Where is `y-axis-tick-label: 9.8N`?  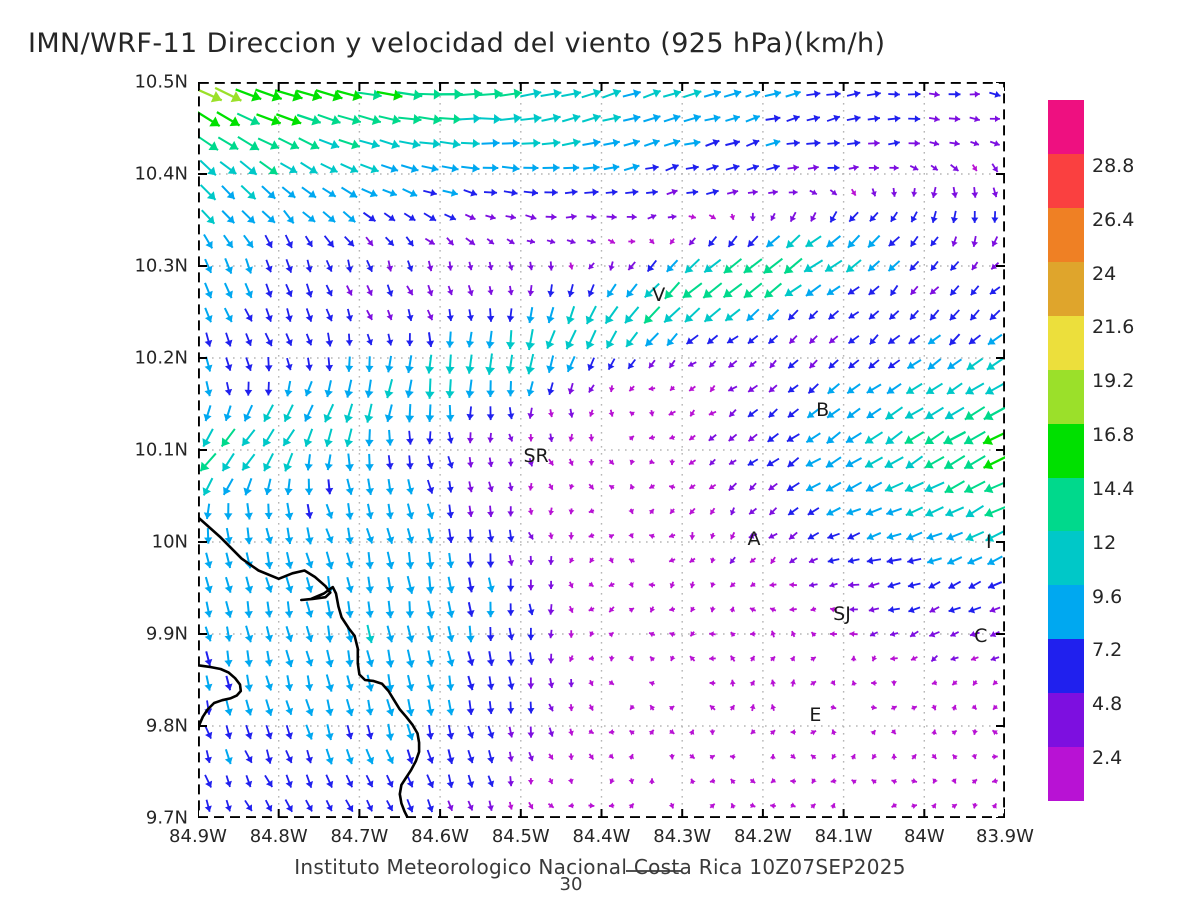
y-axis-tick-label: 9.8N is located at coordinates (166, 726).